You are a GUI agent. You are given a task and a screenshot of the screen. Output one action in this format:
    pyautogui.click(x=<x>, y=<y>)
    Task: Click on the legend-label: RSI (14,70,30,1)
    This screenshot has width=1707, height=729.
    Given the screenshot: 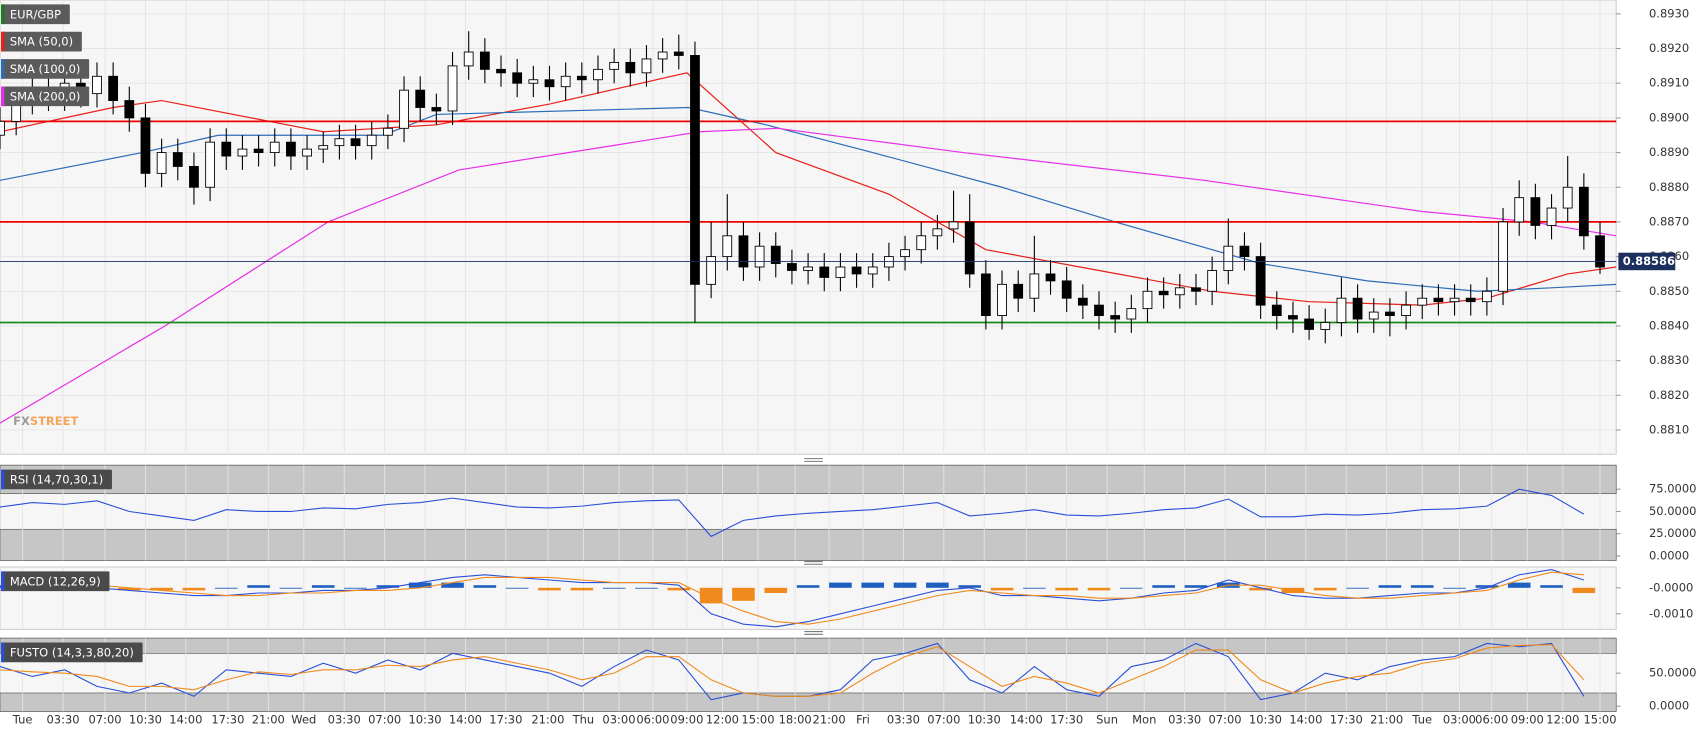 What is the action you would take?
    pyautogui.click(x=56, y=479)
    